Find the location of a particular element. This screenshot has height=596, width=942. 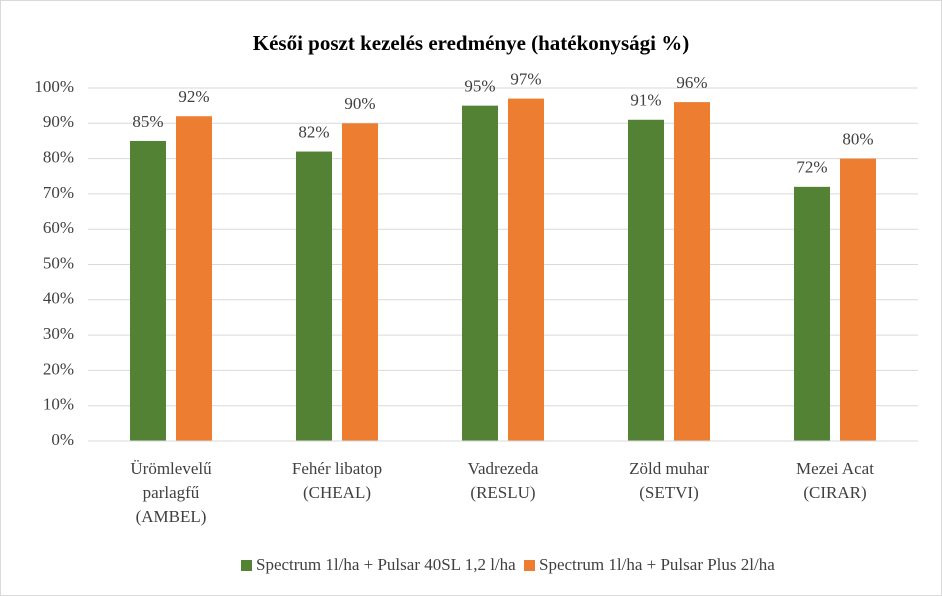

x-tick-label: Ürömlevelű is located at coordinates (171, 468).